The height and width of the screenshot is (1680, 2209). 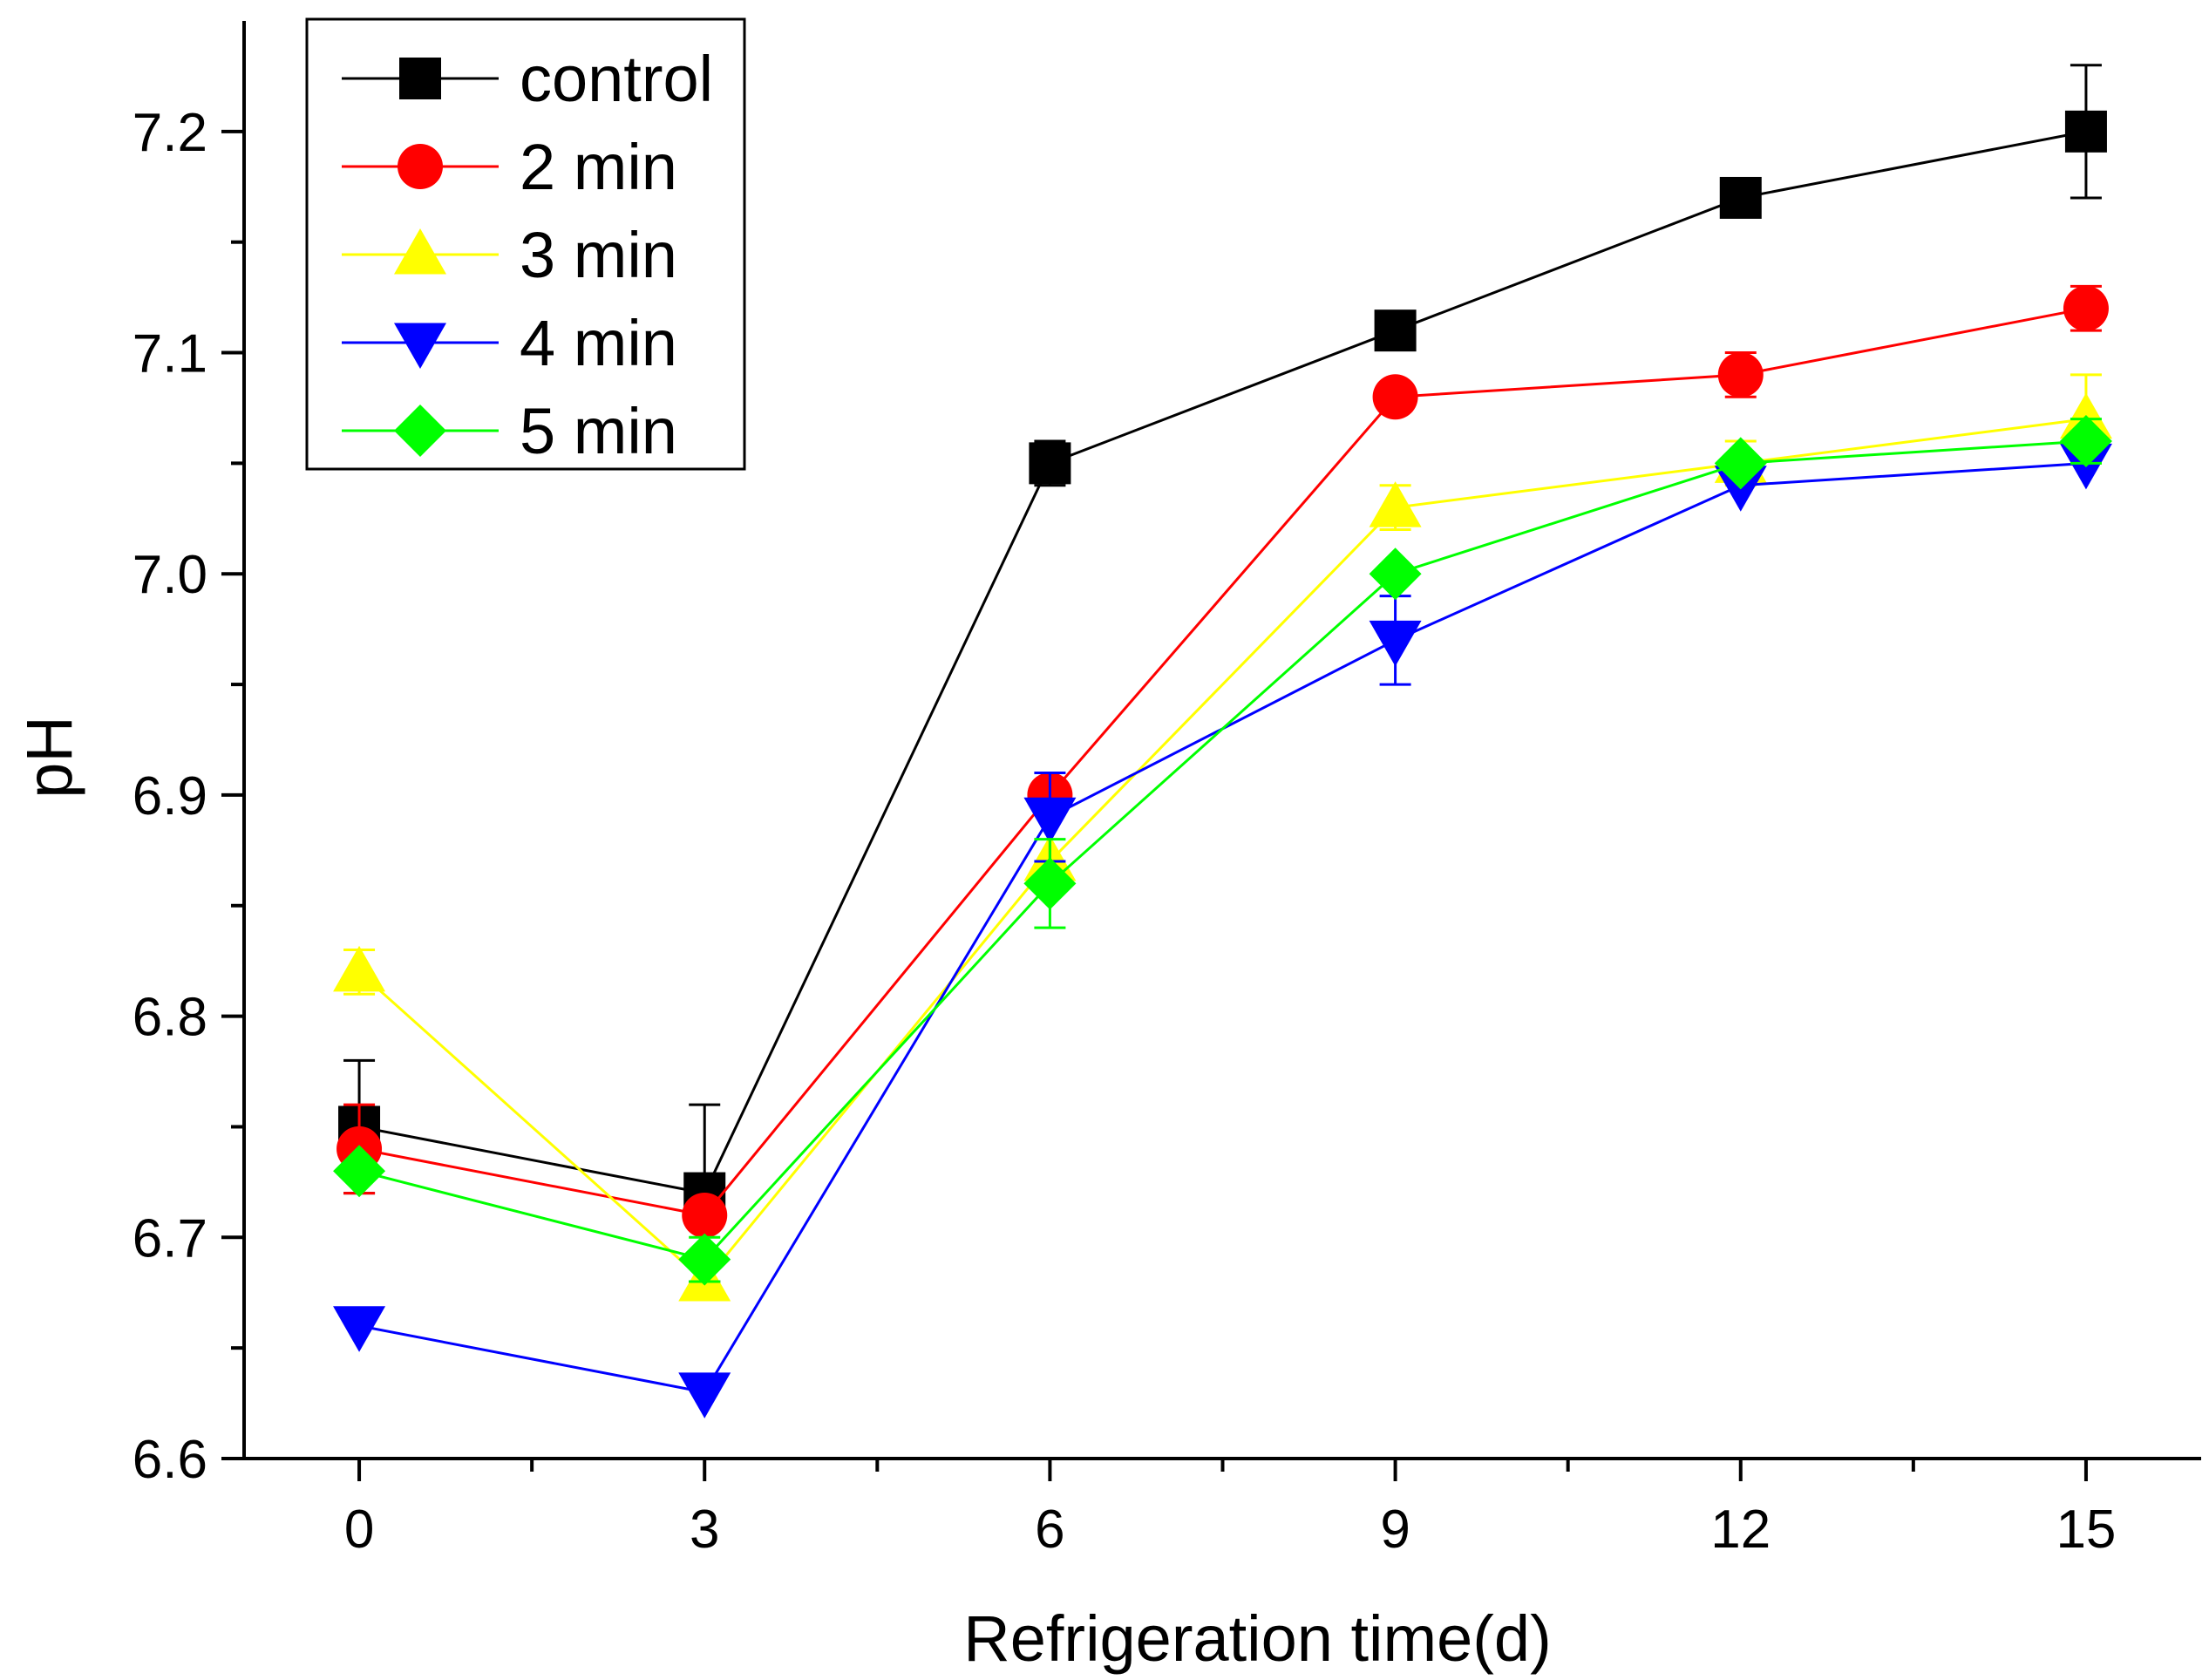 What do you see at coordinates (616, 79) in the screenshot?
I see `legend-label: control` at bounding box center [616, 79].